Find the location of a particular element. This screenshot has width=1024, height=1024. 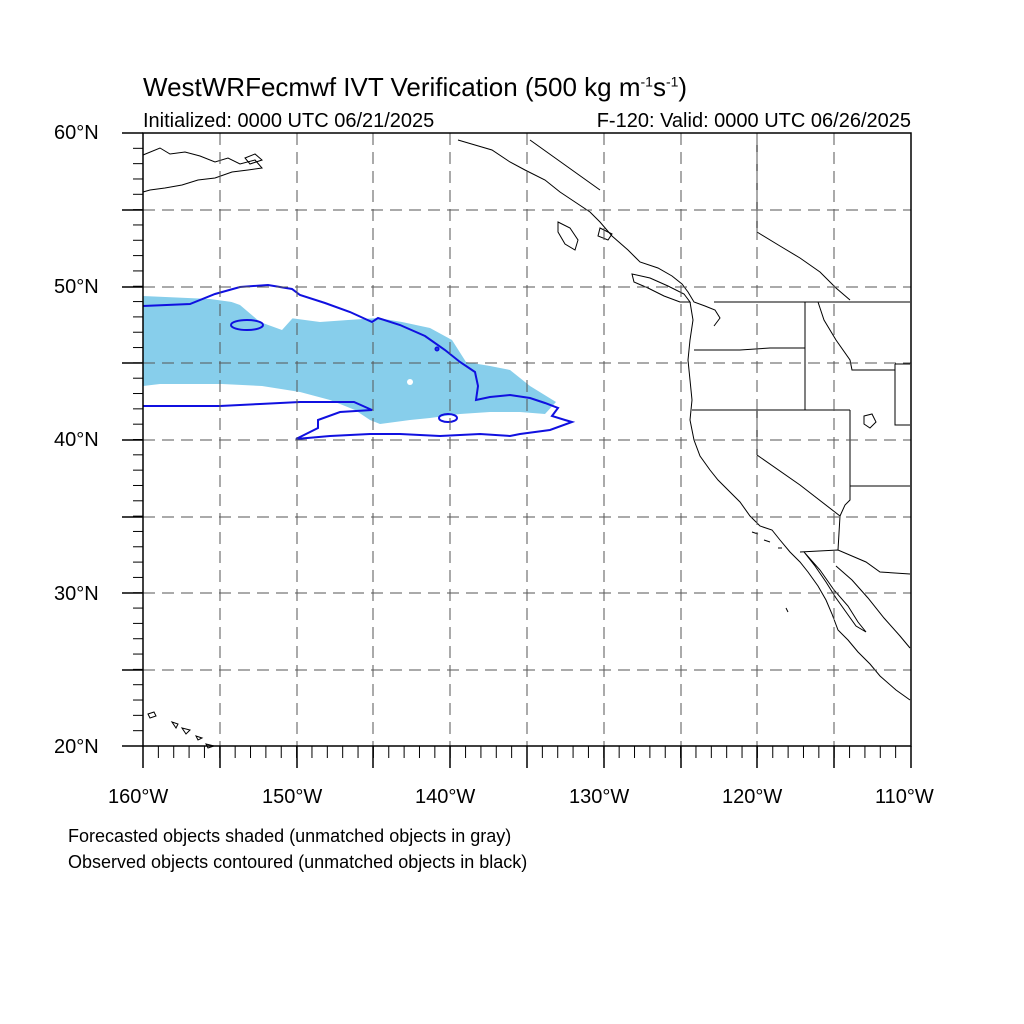

observed-contour-loop-east is located at coordinates (448, 418).